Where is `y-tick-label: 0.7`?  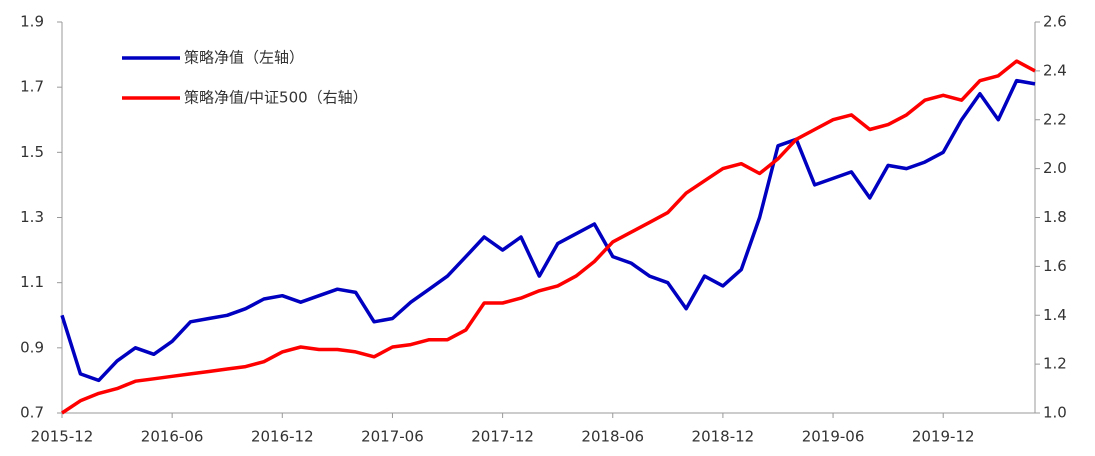 y-tick-label: 0.7 is located at coordinates (32, 413).